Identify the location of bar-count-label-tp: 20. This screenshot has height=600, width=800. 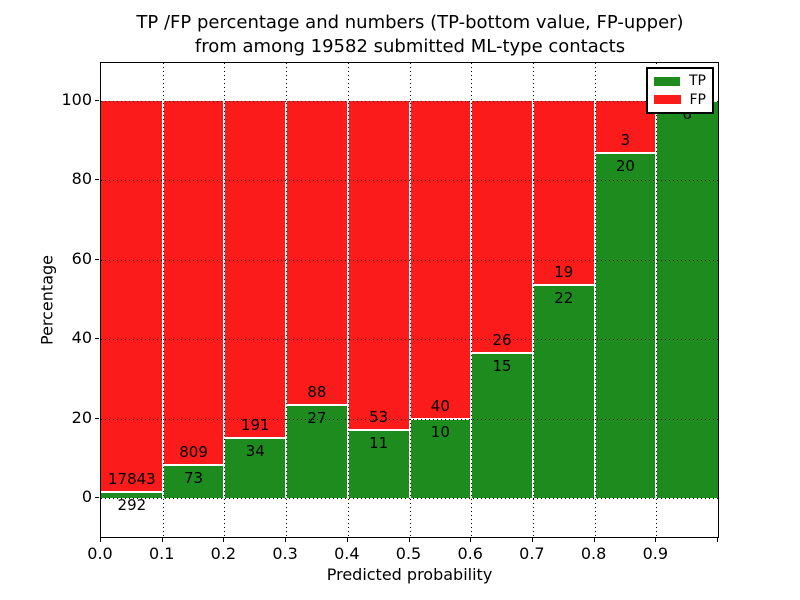
(625, 165).